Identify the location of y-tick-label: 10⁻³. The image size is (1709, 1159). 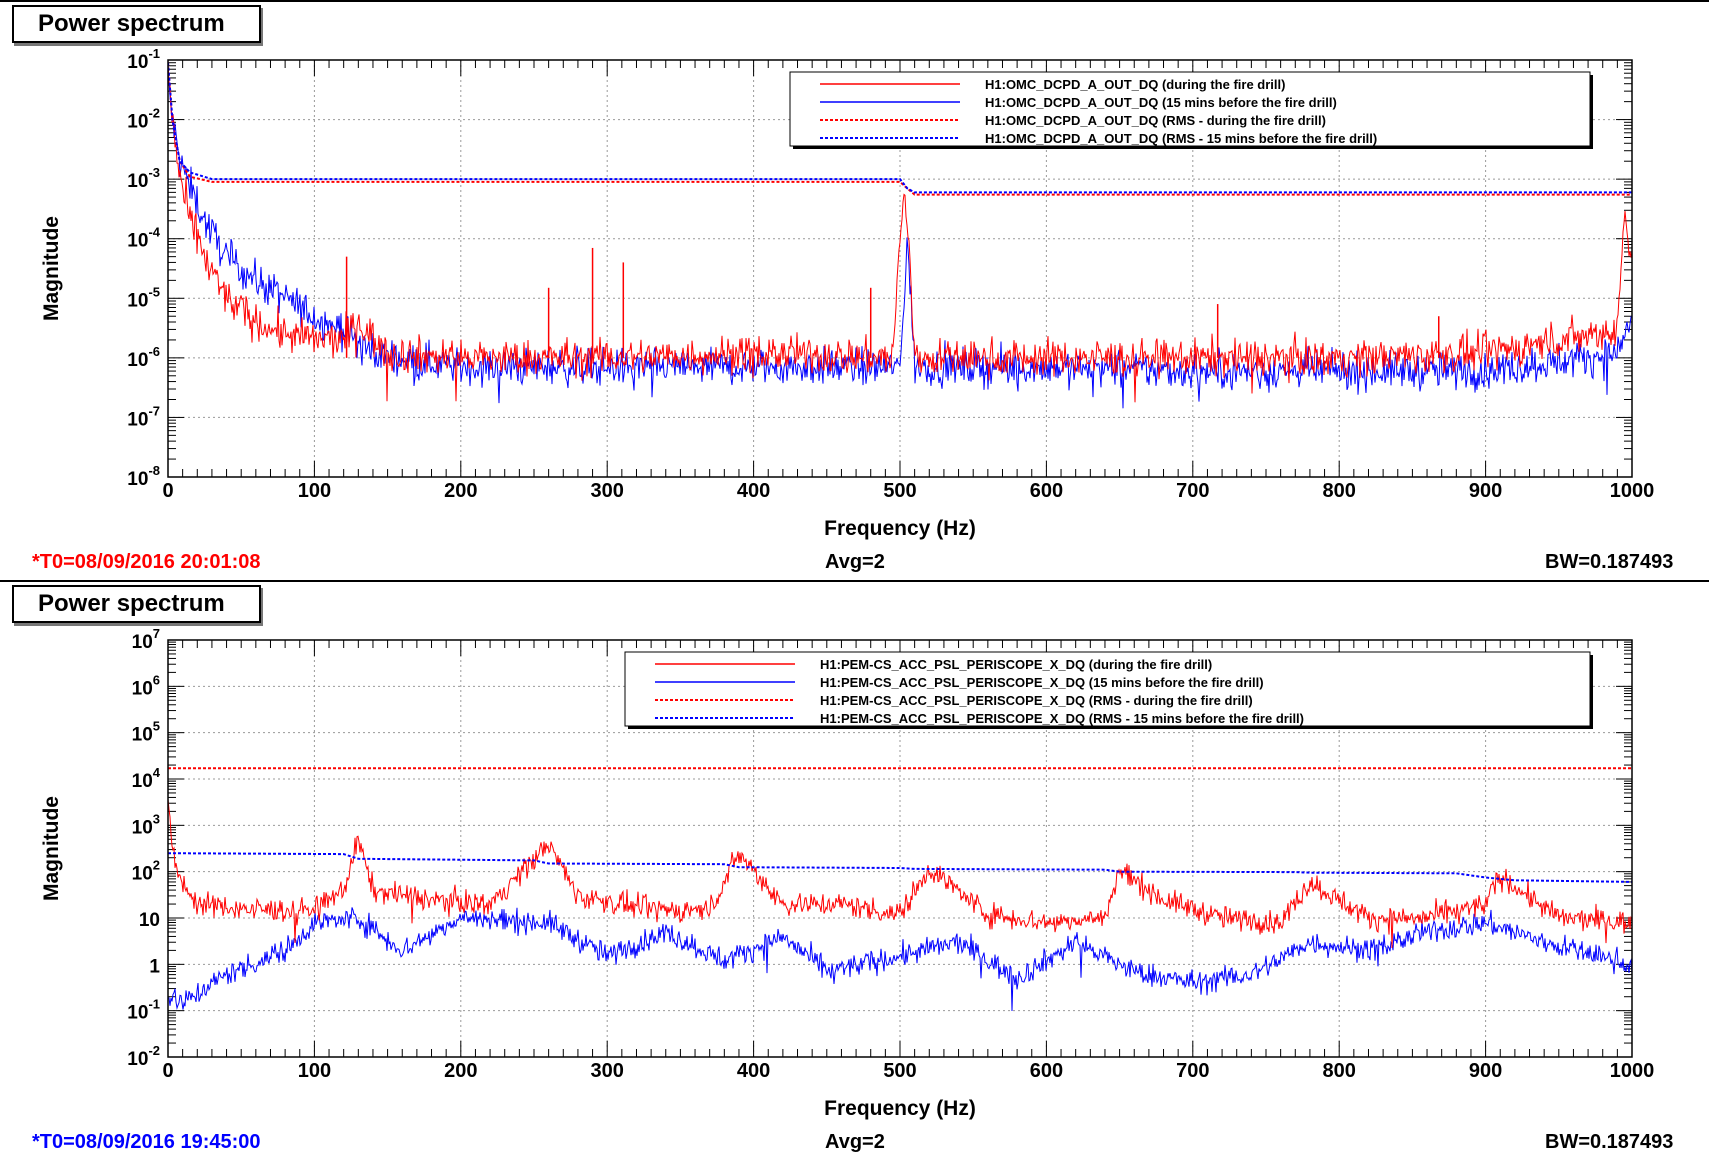
(143, 178).